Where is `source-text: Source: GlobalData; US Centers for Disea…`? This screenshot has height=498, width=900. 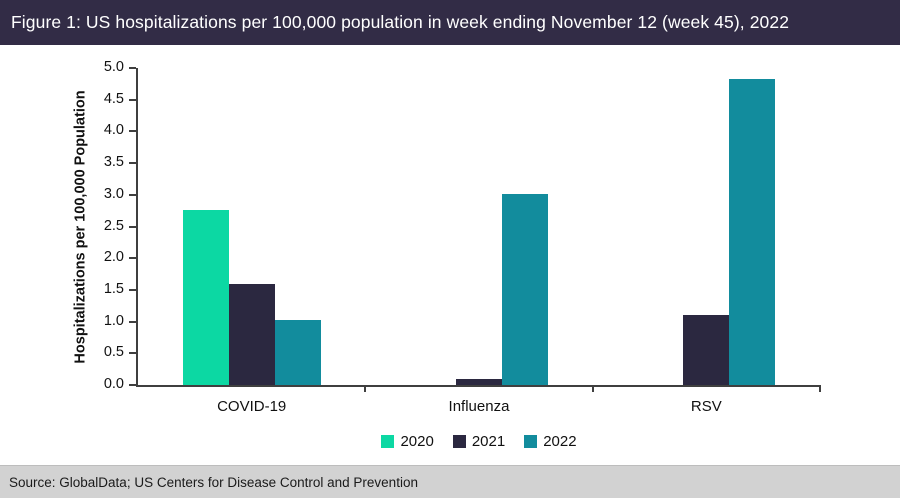
source-text: Source: GlobalData; US Centers for Disea… is located at coordinates (213, 482).